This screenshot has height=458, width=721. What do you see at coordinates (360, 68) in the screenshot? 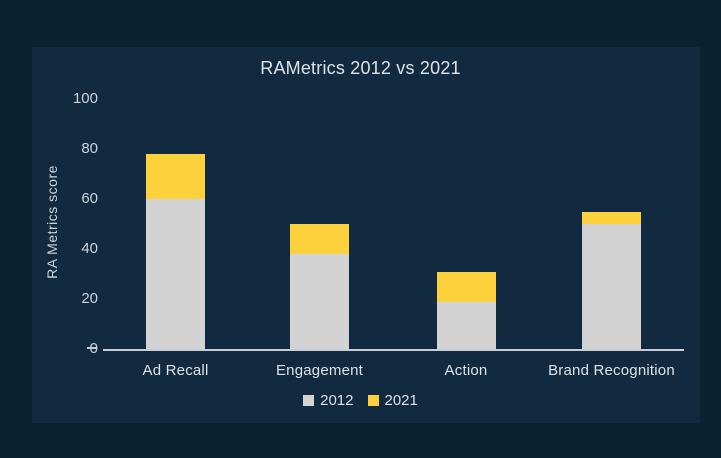
I see `chart-title: RAMetrics 2012 vs 2021` at bounding box center [360, 68].